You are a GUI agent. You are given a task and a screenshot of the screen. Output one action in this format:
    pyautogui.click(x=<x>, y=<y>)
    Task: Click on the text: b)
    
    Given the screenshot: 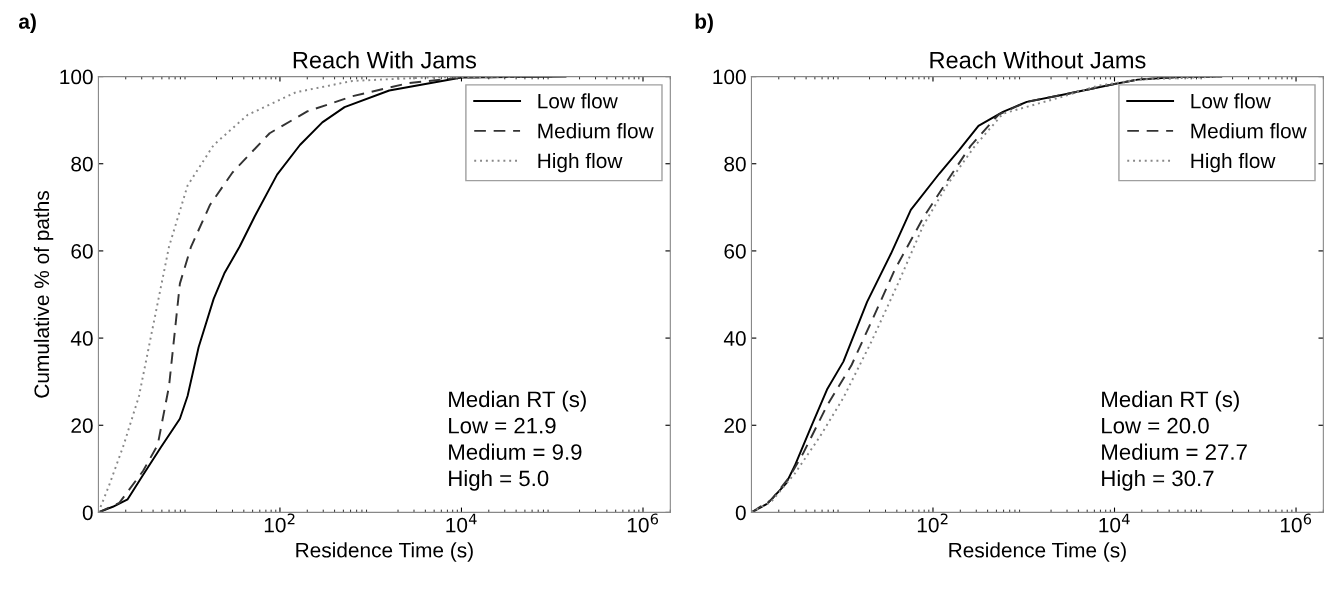 What is the action you would take?
    pyautogui.click(x=704, y=23)
    